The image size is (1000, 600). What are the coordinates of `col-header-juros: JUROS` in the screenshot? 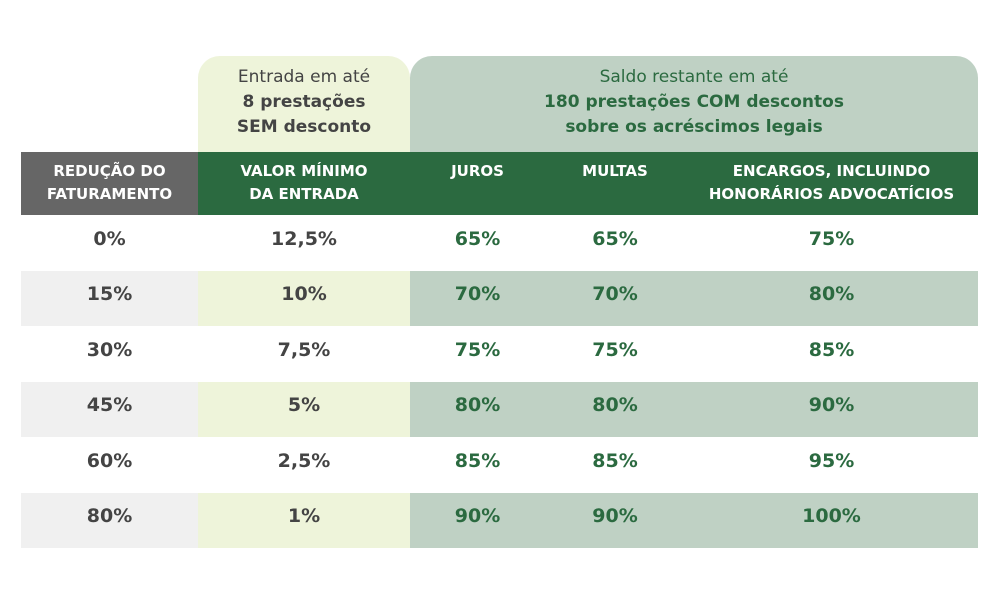 It's located at (477, 183).